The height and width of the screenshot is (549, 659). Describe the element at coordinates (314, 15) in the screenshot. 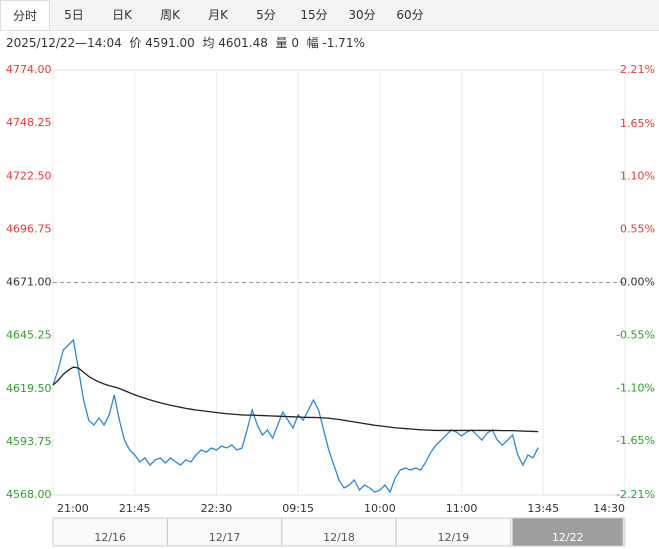

I see `tab: 15分` at that location.